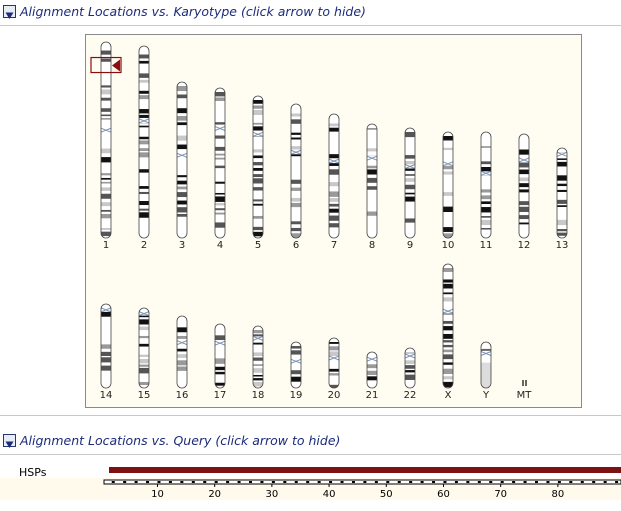 Image resolution: width=621 pixels, height=511 pixels. I want to click on chromosome-10: 10, so click(448, 191).